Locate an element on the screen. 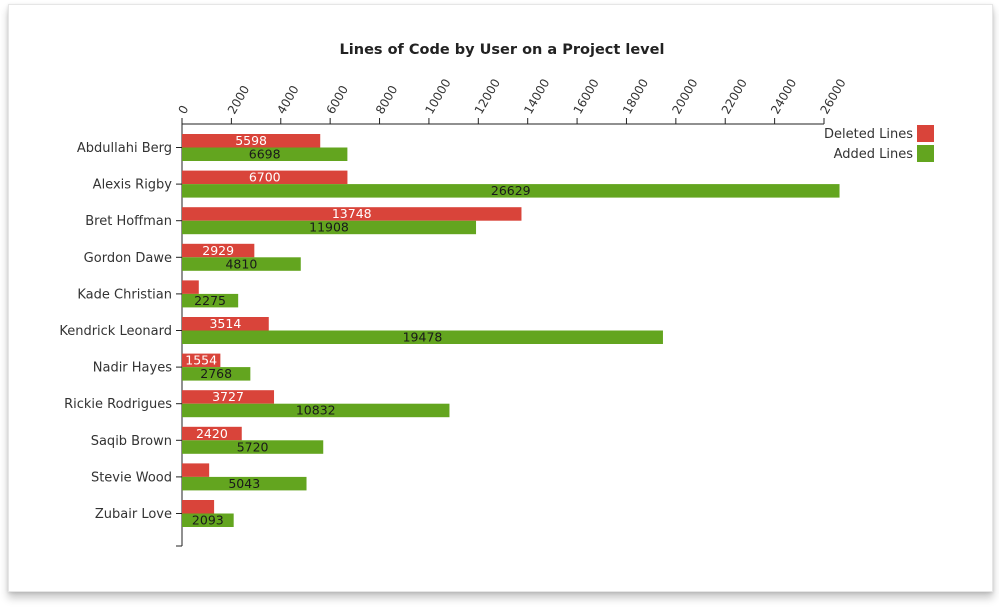  data-label-deleted: 3514 is located at coordinates (225, 323).